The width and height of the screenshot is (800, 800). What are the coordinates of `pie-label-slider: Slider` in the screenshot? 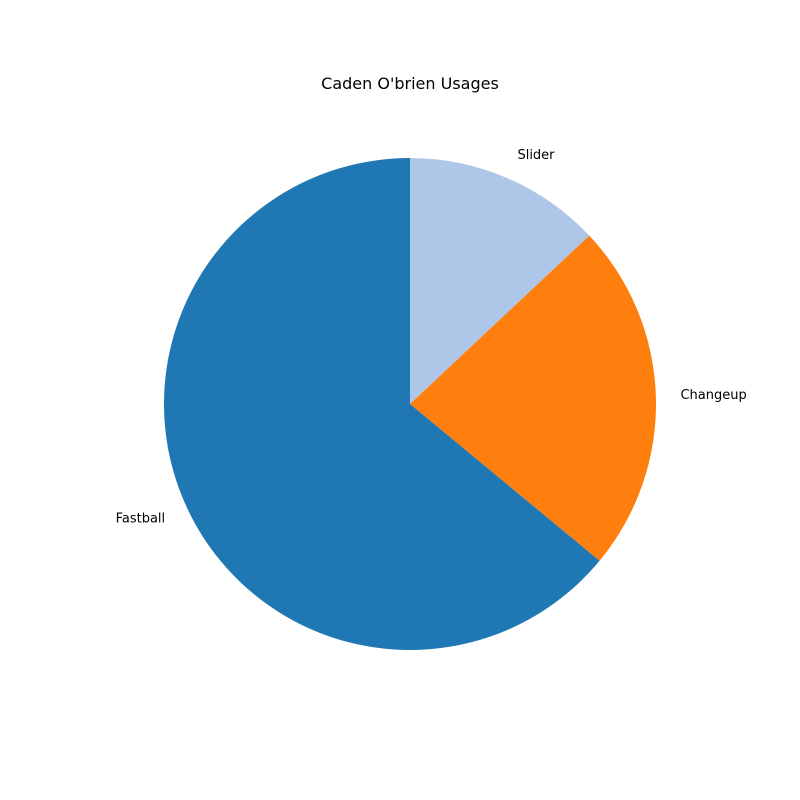 It's located at (536, 155).